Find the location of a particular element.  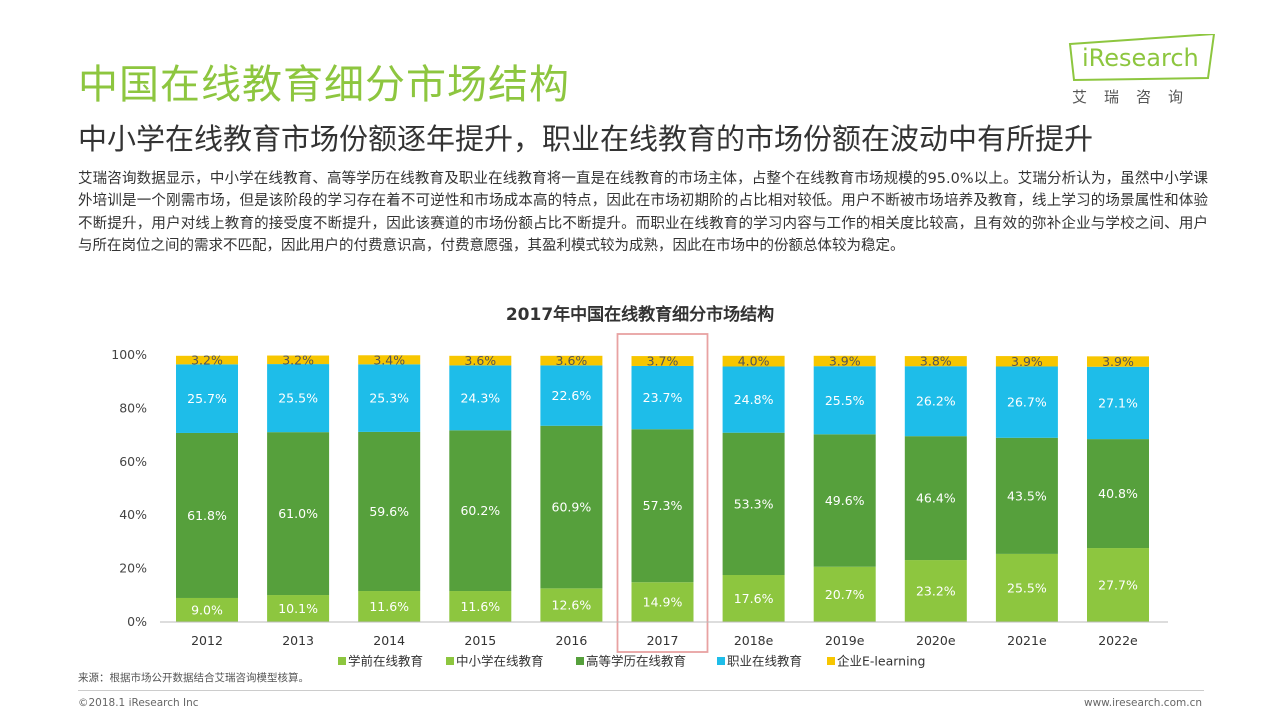

data-label-2020e-0: 23.2% is located at coordinates (936, 591).